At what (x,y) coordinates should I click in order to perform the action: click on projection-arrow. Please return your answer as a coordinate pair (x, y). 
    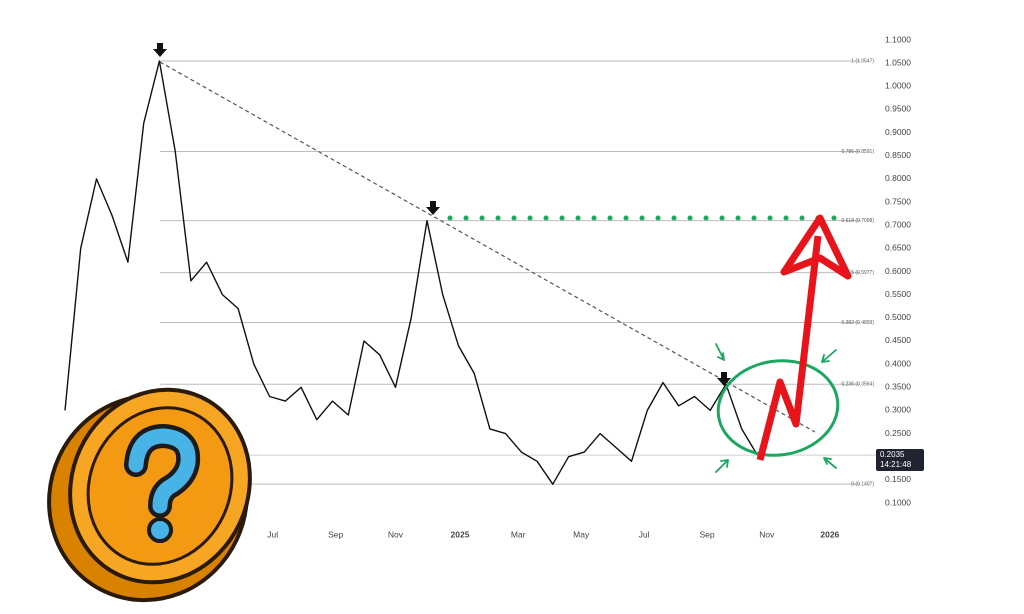
    Looking at the image, I should click on (789, 348).